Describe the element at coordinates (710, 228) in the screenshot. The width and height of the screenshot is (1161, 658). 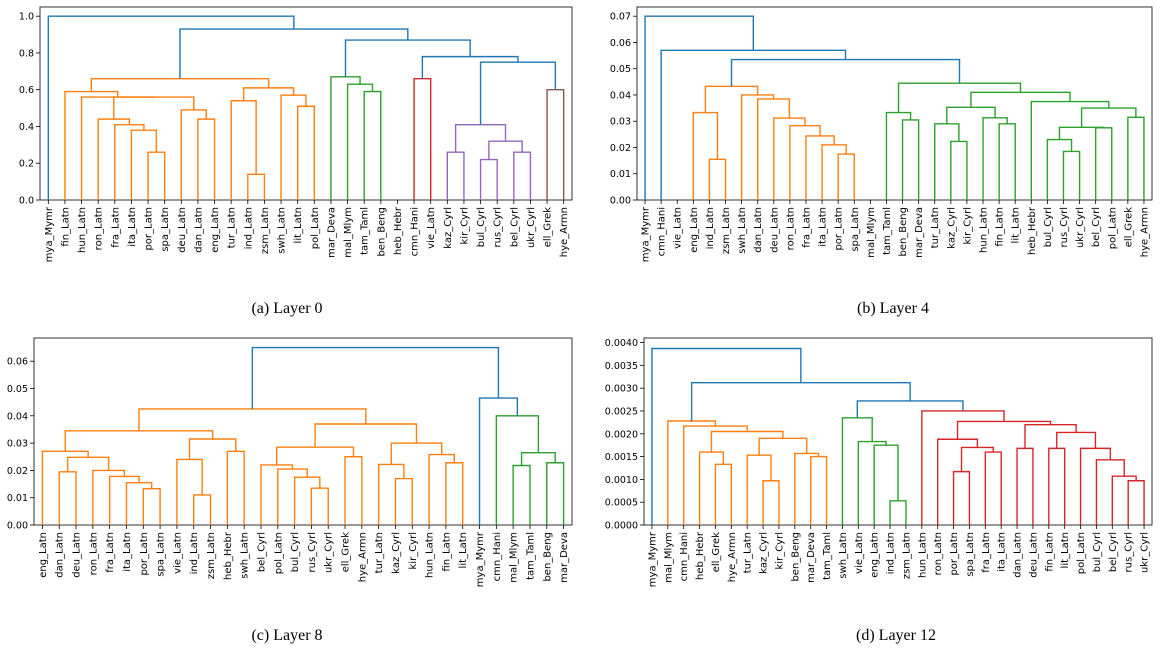
I see `leaf-label-ind_Latn: ind_Latn` at that location.